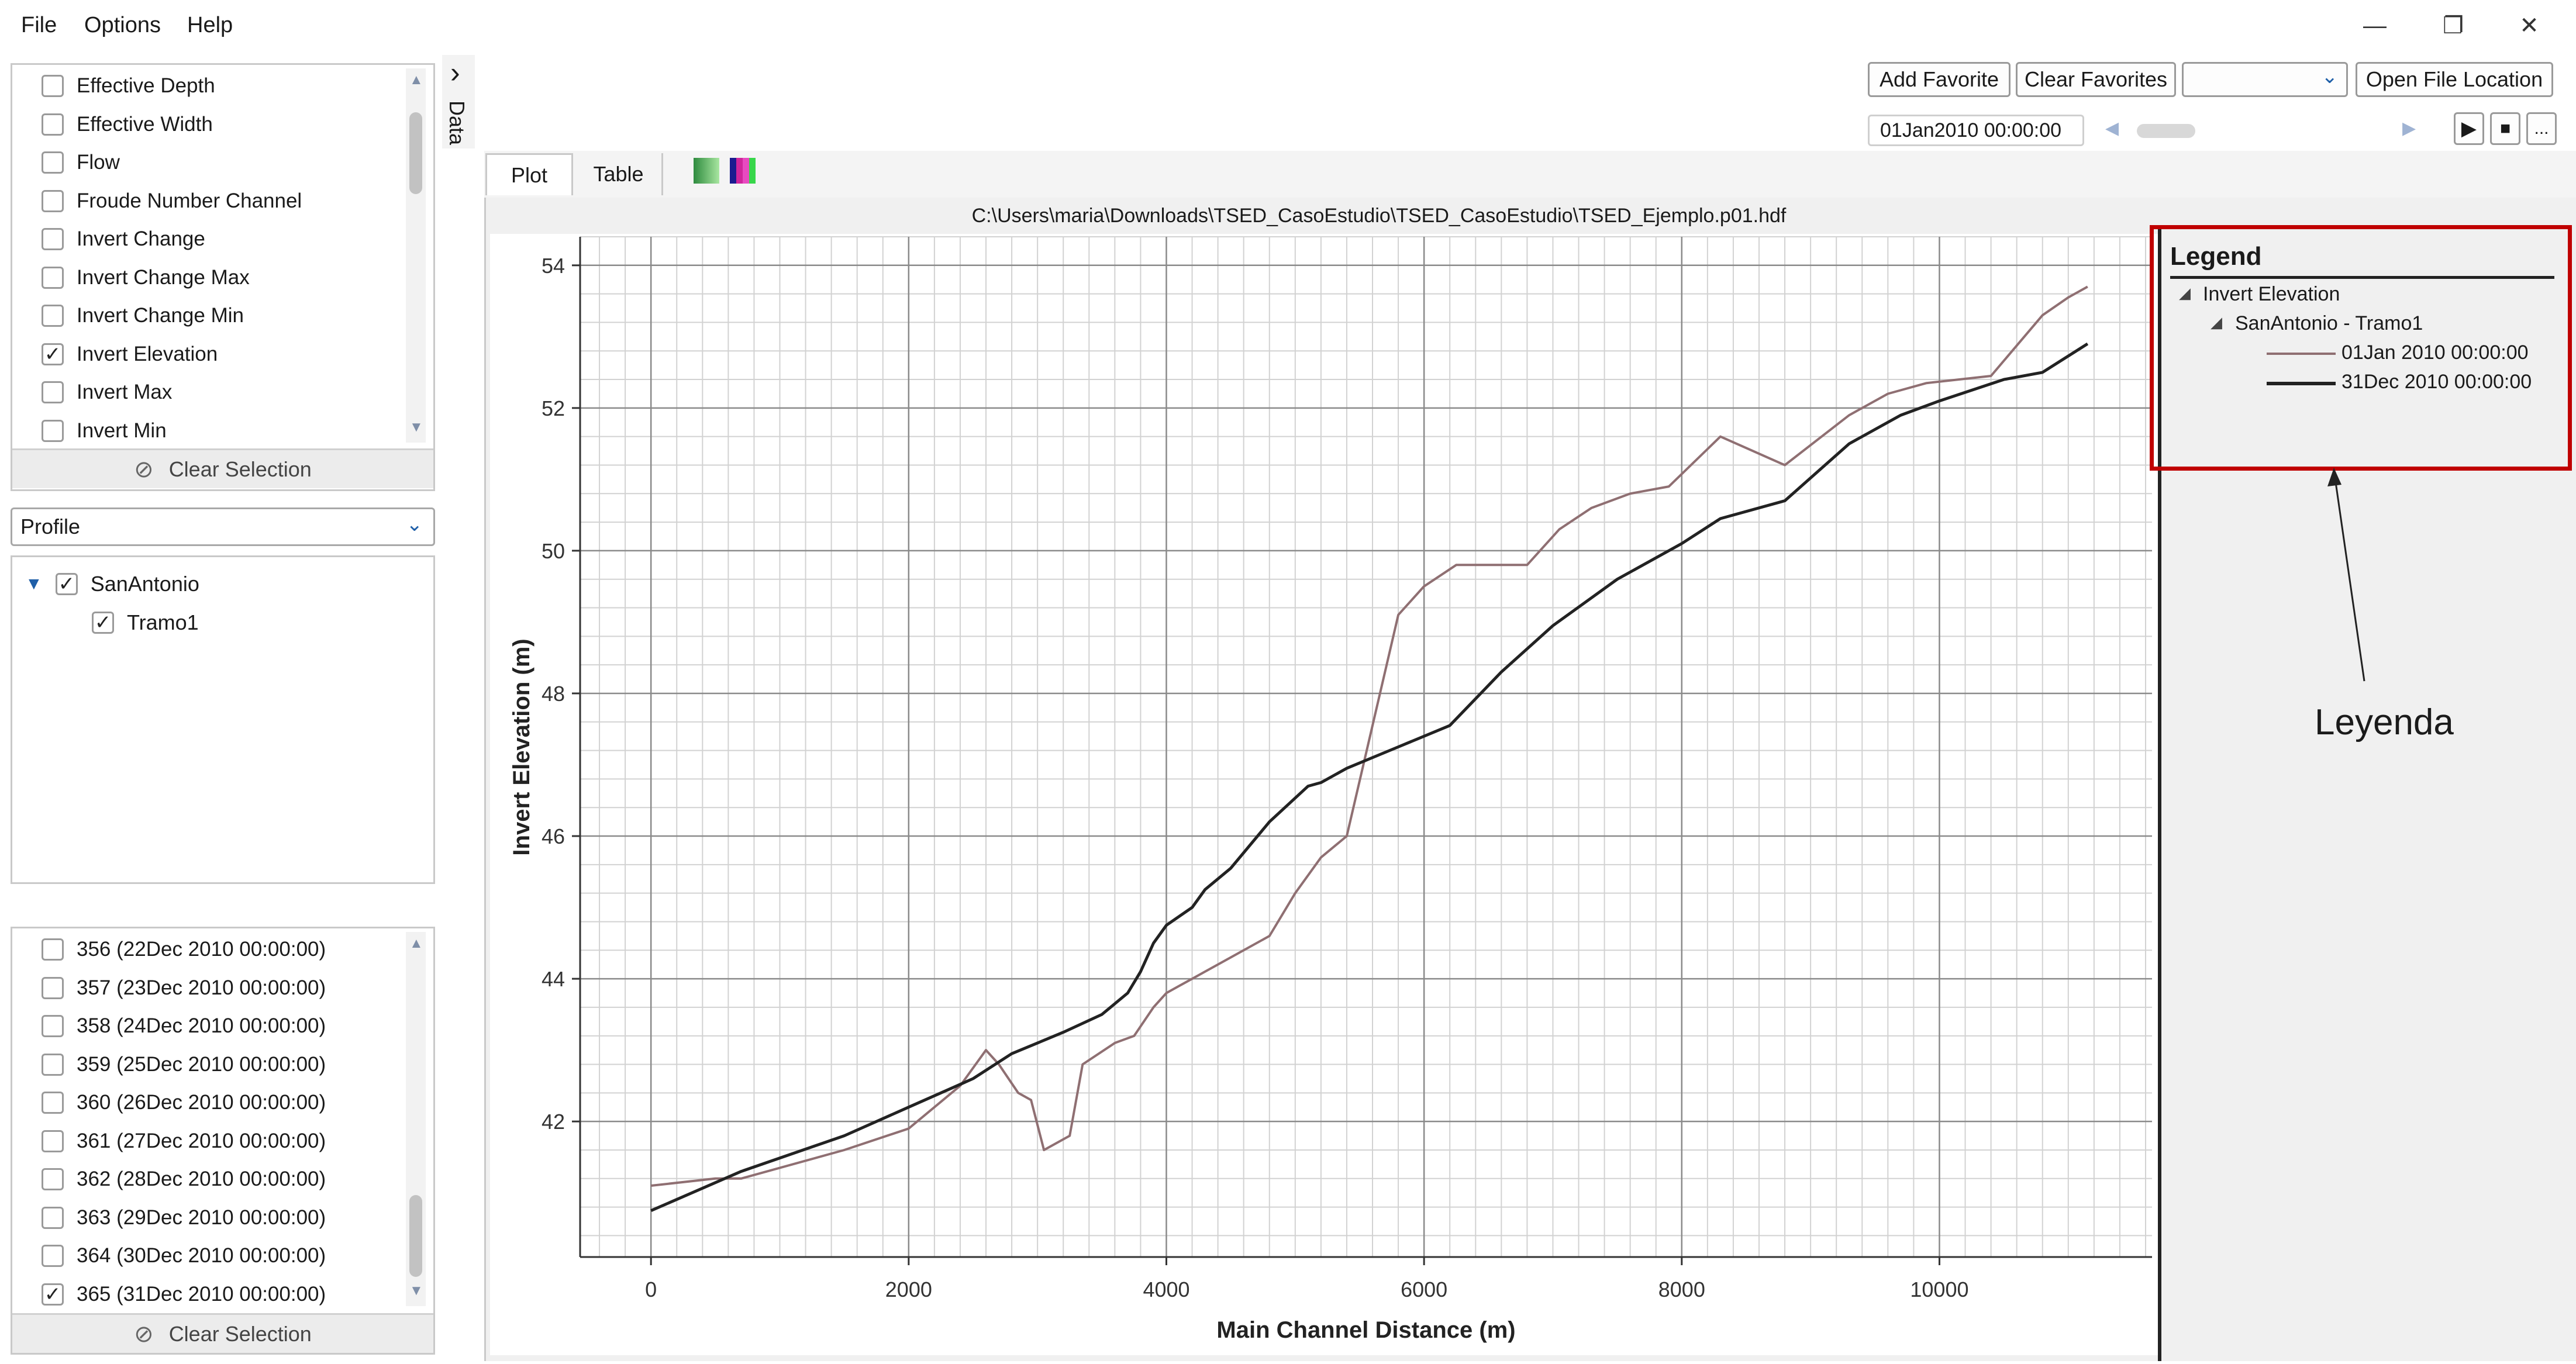 This screenshot has height=1364, width=2576. What do you see at coordinates (210, 25) in the screenshot?
I see `menu-help: Help` at bounding box center [210, 25].